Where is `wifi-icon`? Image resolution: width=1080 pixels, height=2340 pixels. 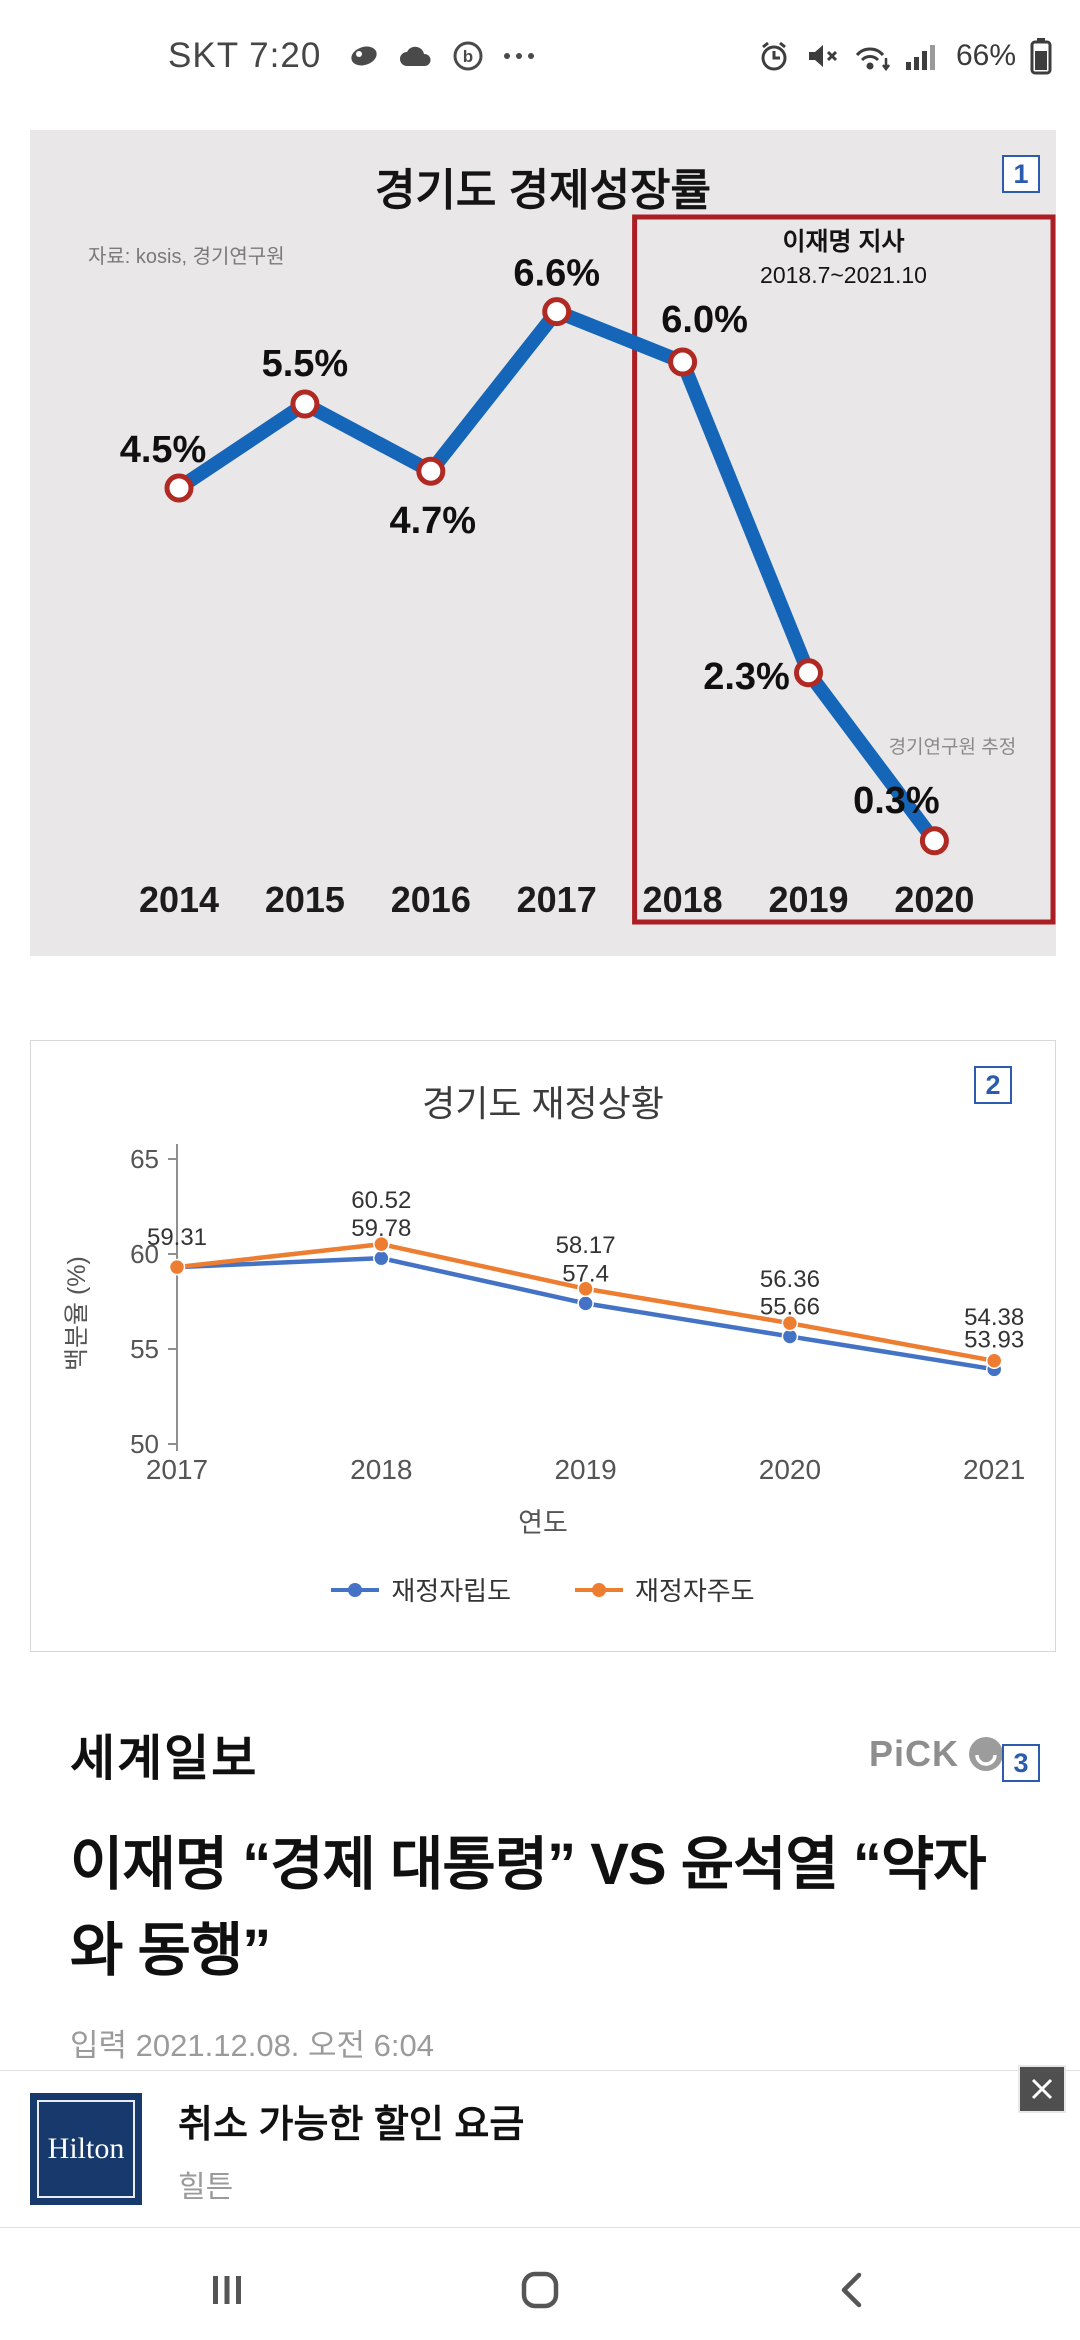 wifi-icon is located at coordinates (872, 59).